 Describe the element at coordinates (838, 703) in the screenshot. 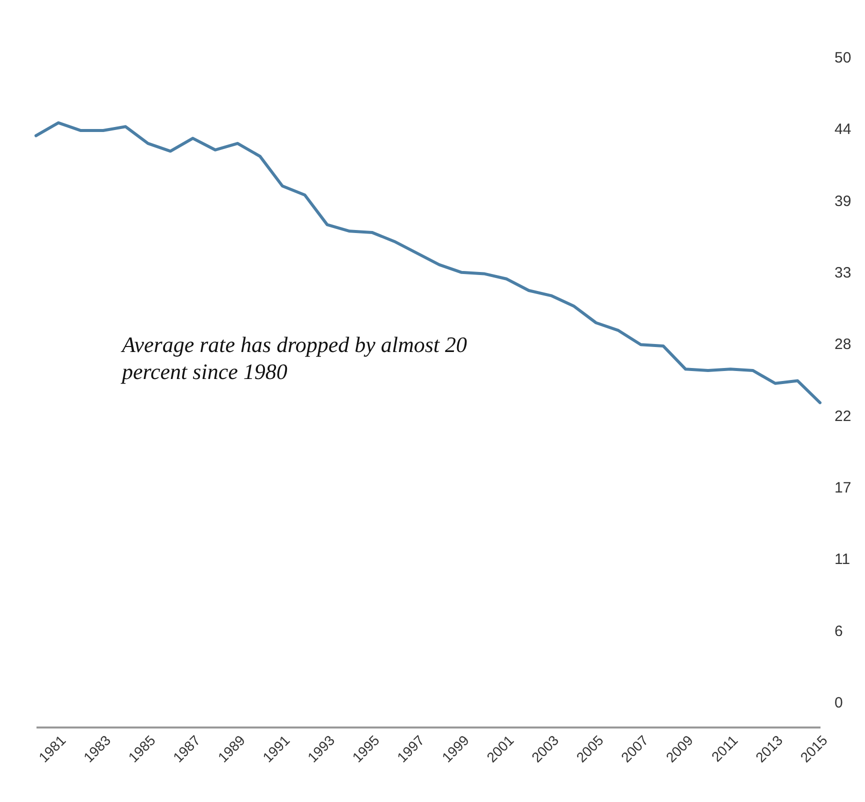

I see `y-tick-label: 0` at that location.